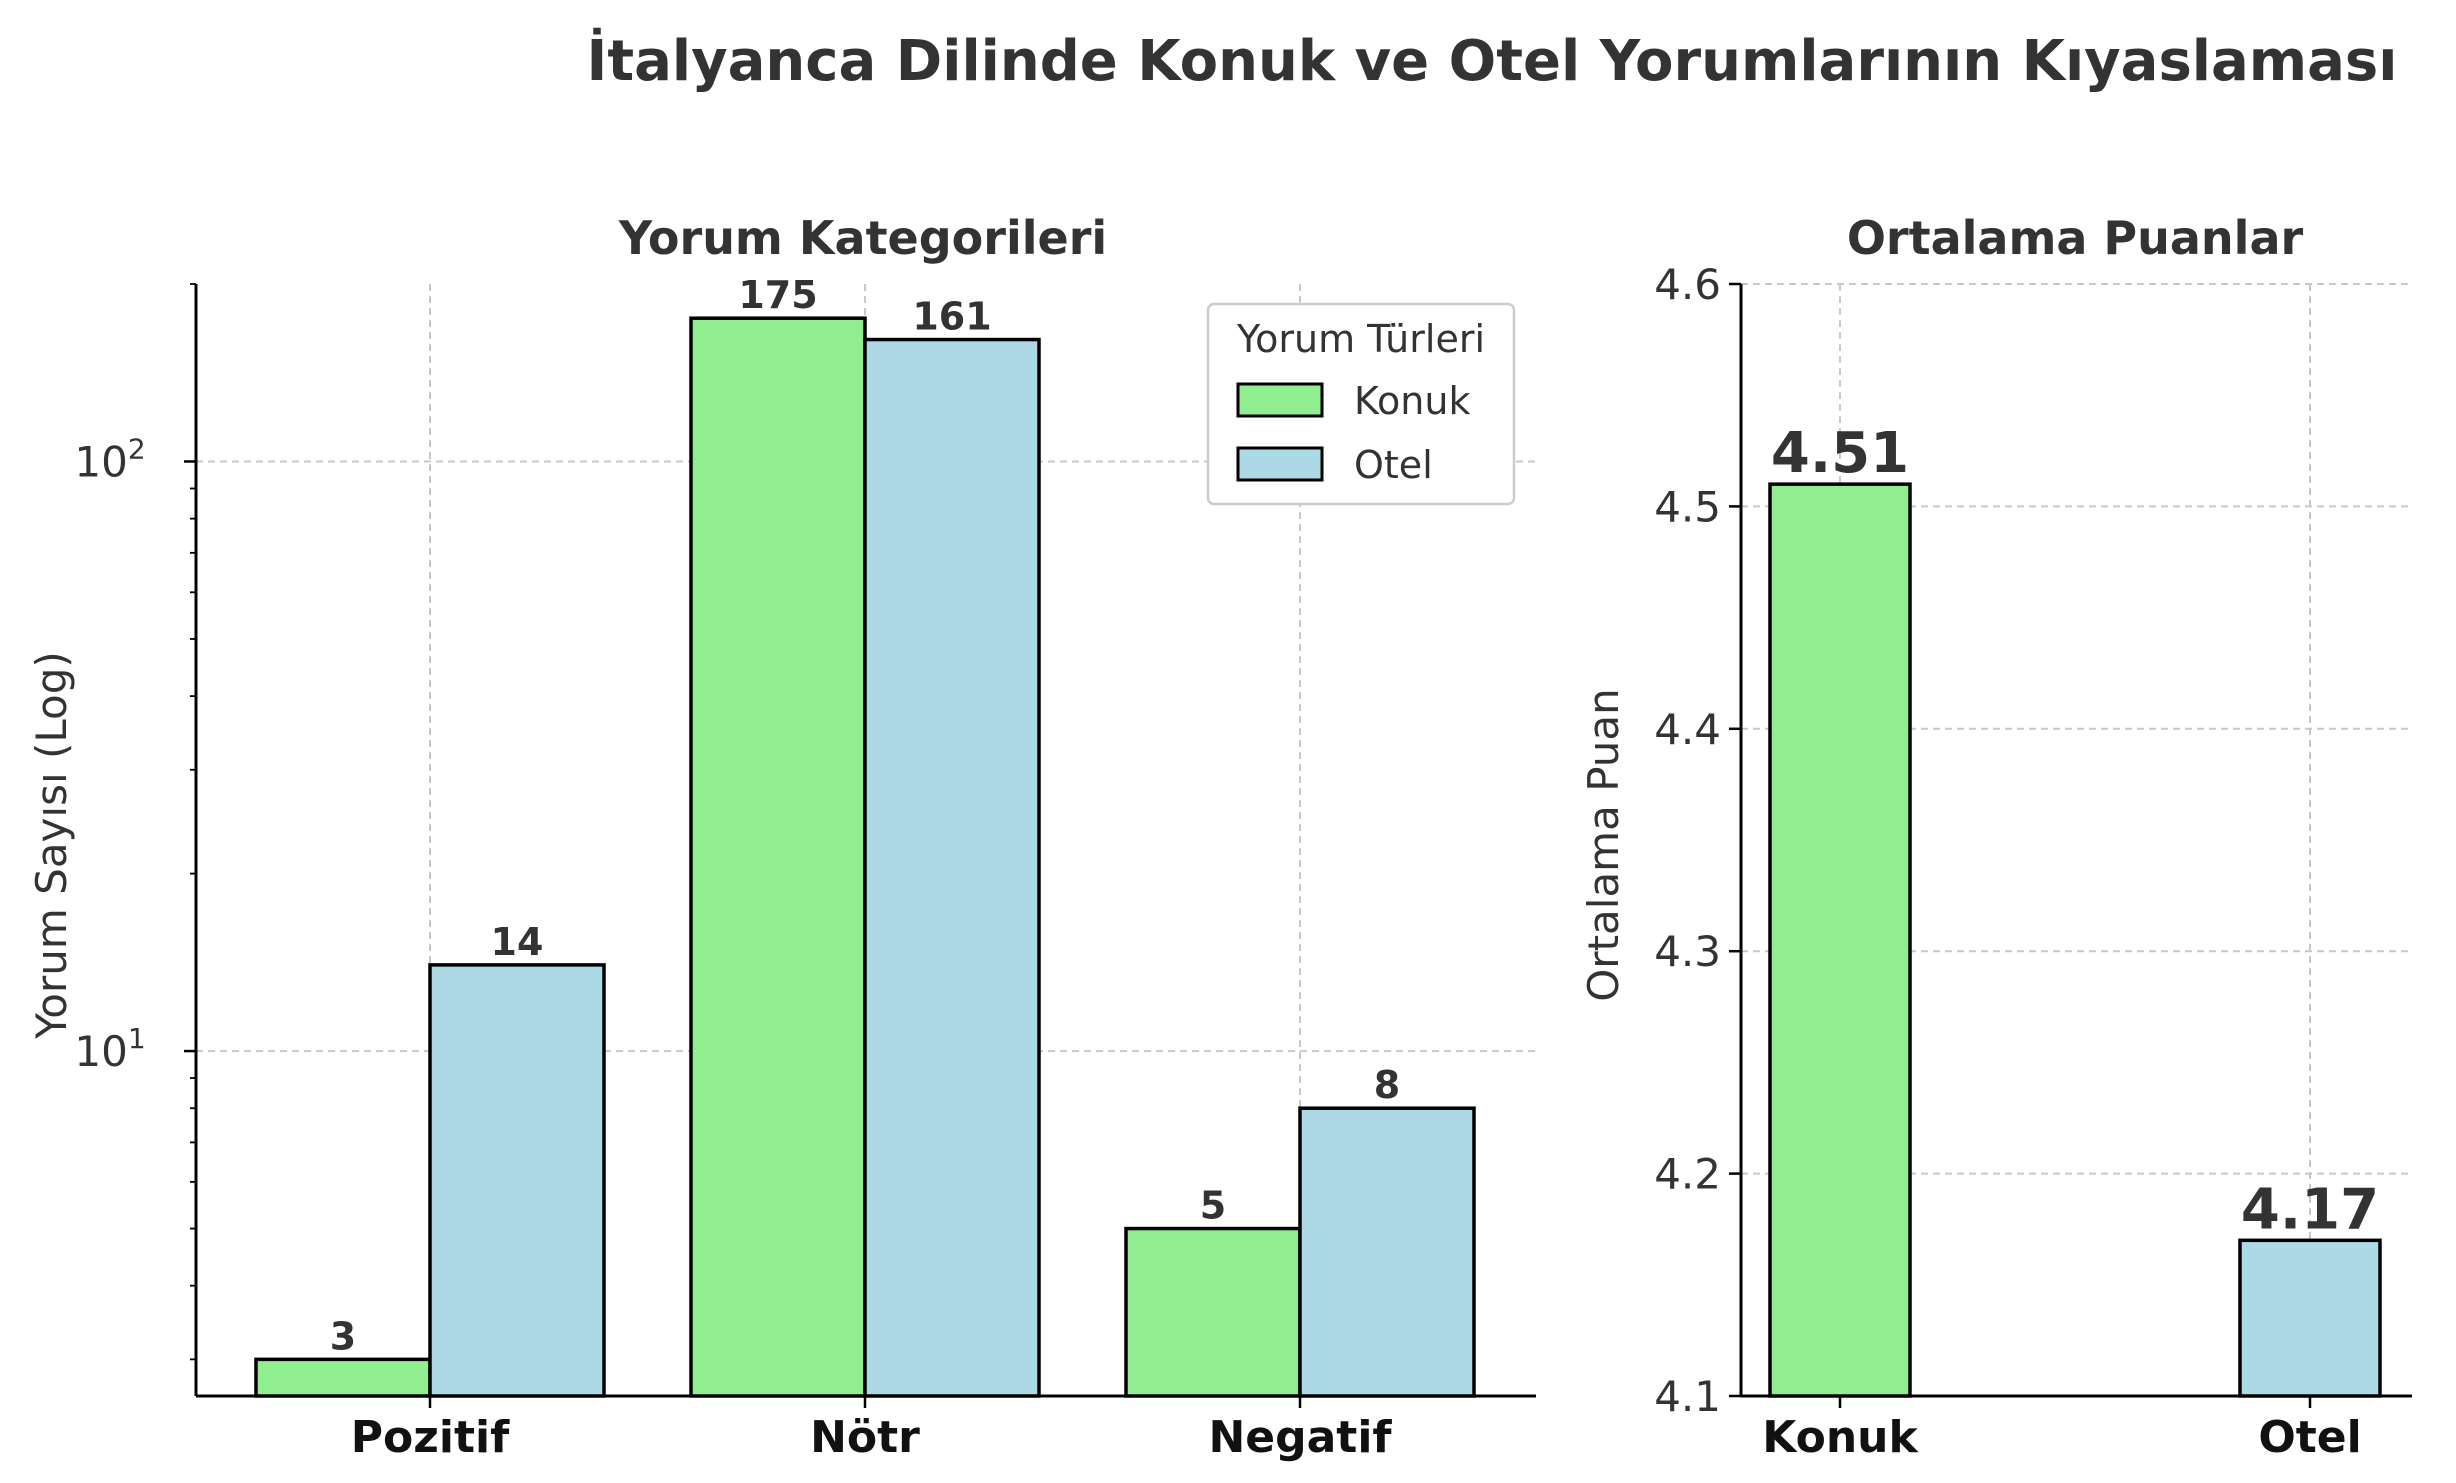 The width and height of the screenshot is (2456, 1483). What do you see at coordinates (1687, 729) in the screenshot?
I see `right-y-tick-label: 4.4` at bounding box center [1687, 729].